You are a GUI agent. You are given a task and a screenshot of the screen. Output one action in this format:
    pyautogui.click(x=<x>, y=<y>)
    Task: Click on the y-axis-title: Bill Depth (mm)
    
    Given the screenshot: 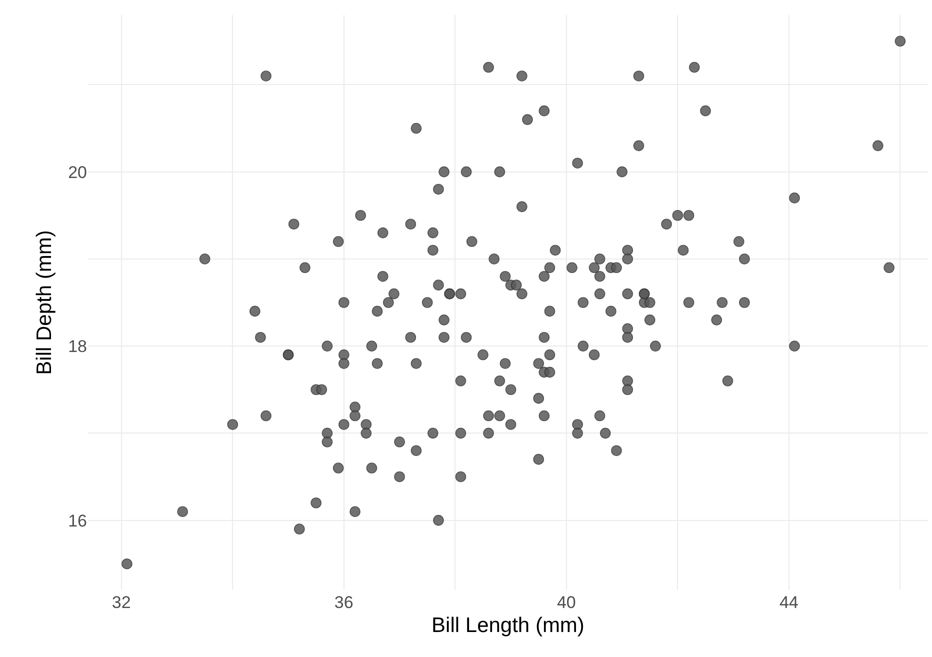 What is the action you would take?
    pyautogui.click(x=44, y=302)
    